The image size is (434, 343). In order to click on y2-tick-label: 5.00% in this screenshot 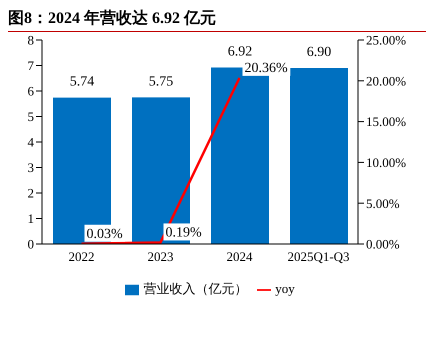, I will do `click(383, 203)`.